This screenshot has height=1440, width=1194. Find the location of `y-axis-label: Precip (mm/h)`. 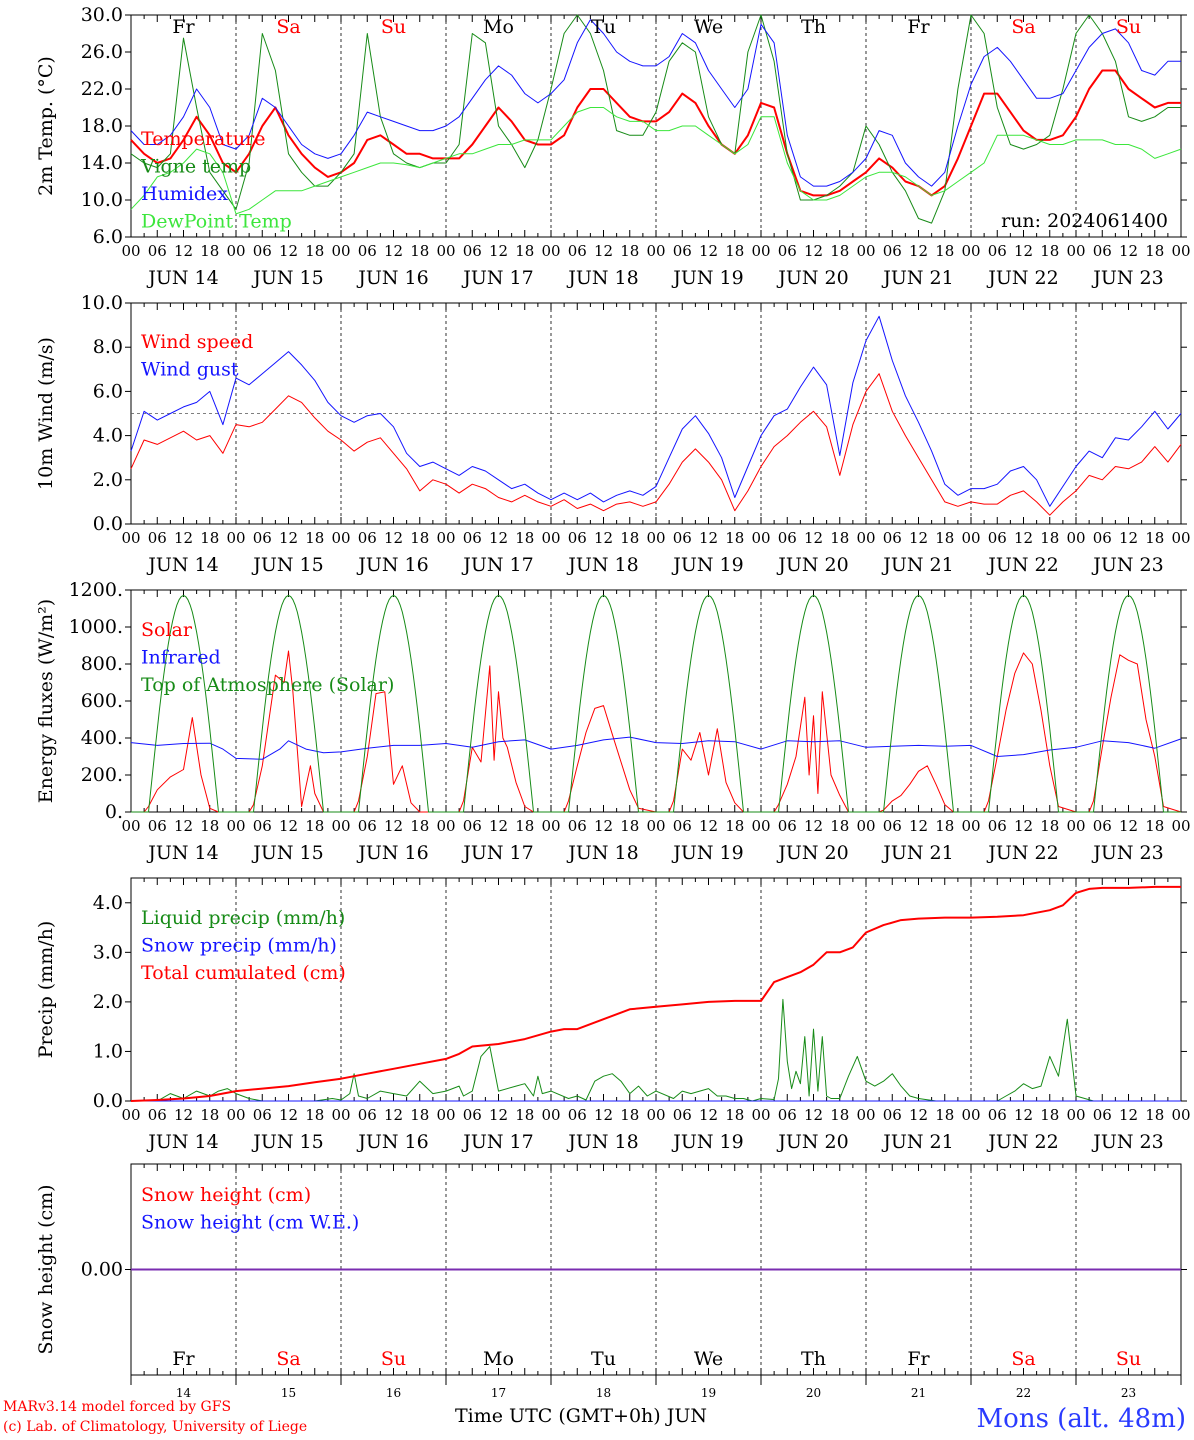

y-axis-label: Precip (mm/h) is located at coordinates (46, 990).